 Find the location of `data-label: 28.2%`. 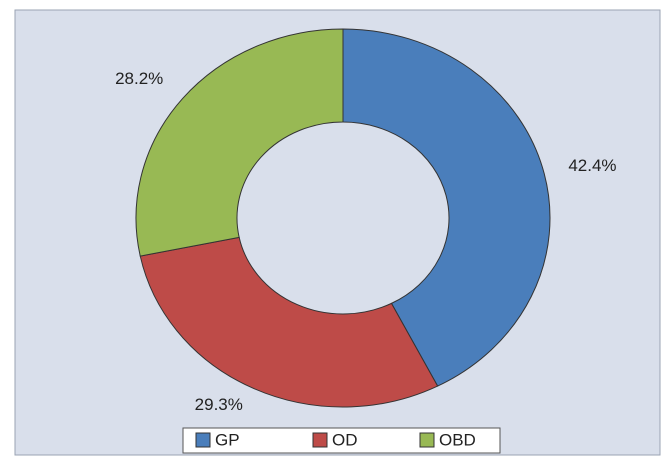

data-label: 28.2% is located at coordinates (139, 78).